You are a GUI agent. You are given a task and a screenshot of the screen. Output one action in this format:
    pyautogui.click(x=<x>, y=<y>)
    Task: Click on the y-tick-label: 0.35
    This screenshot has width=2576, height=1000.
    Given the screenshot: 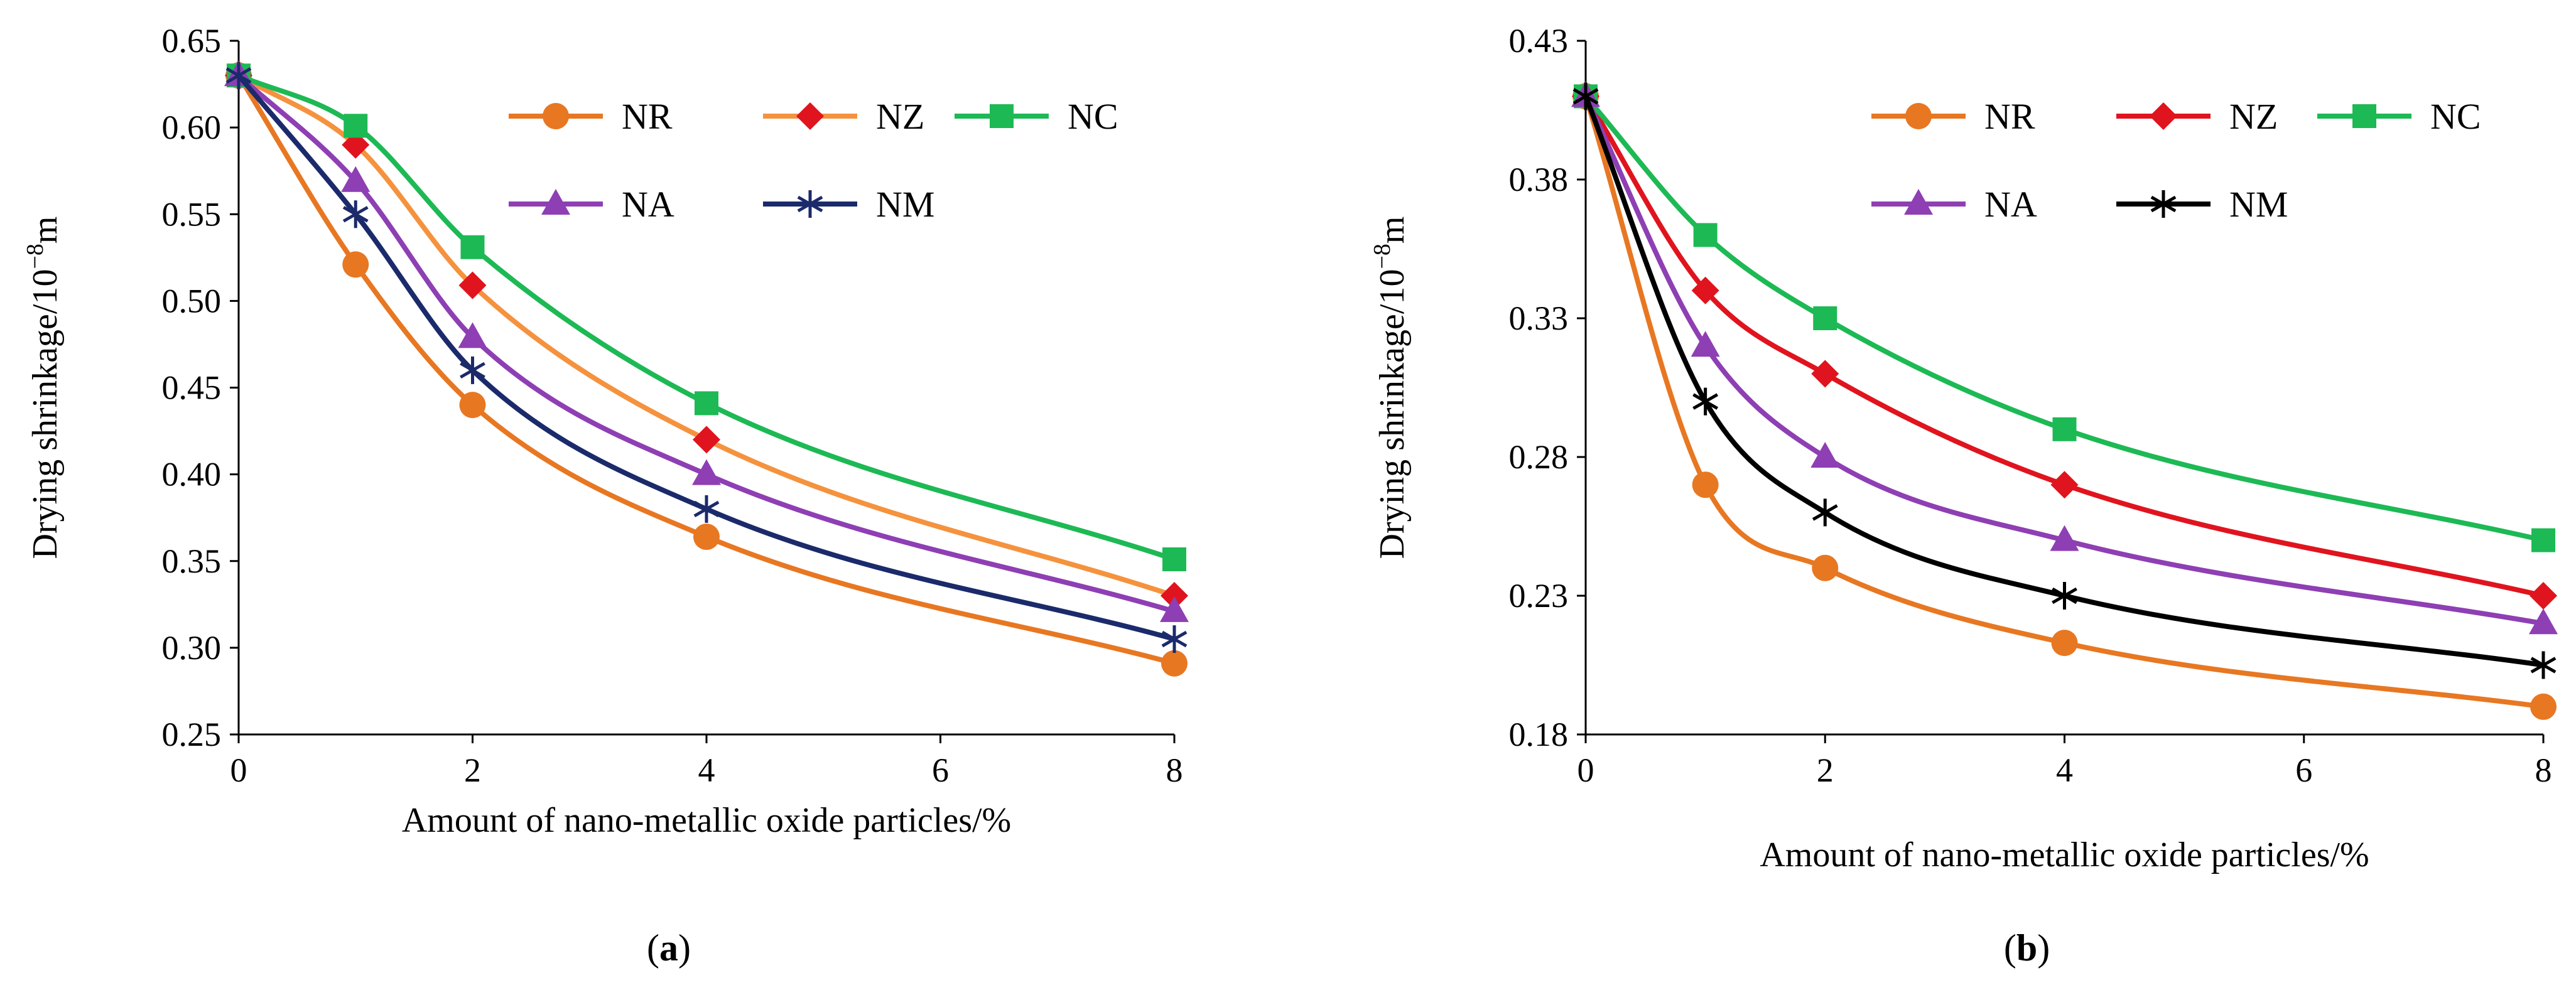 What is the action you would take?
    pyautogui.click(x=192, y=561)
    